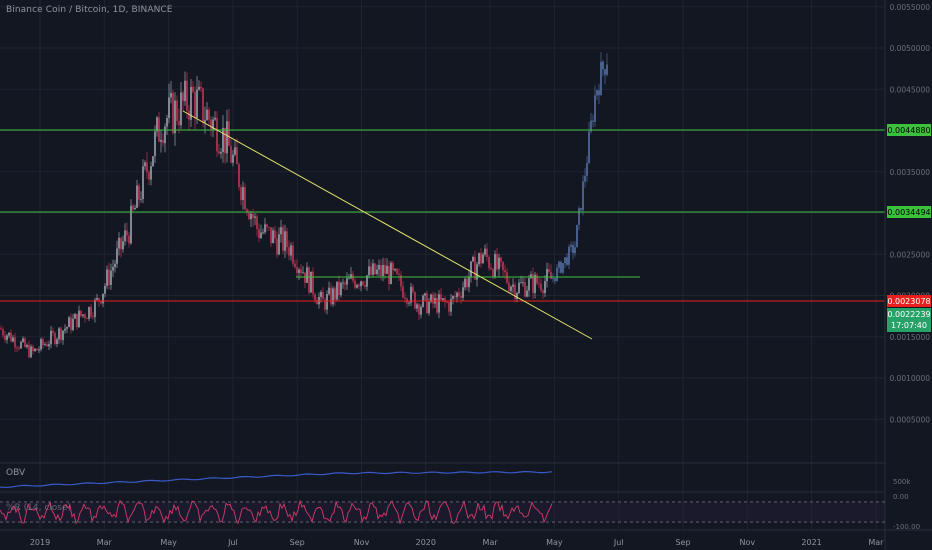 The height and width of the screenshot is (550, 932). Describe the element at coordinates (276, 512) in the screenshot. I see `wr-line` at that location.